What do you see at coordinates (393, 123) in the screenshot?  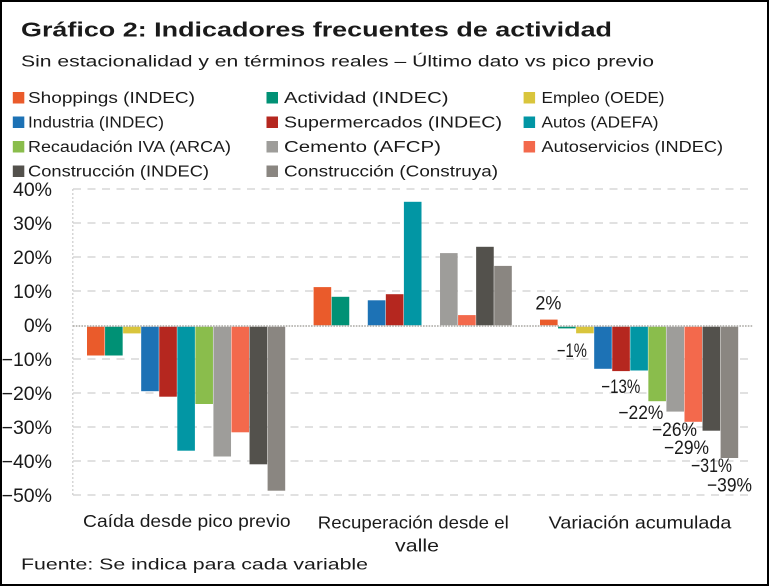 I see `svg-text: Supermercados (INDEC)` at bounding box center [393, 123].